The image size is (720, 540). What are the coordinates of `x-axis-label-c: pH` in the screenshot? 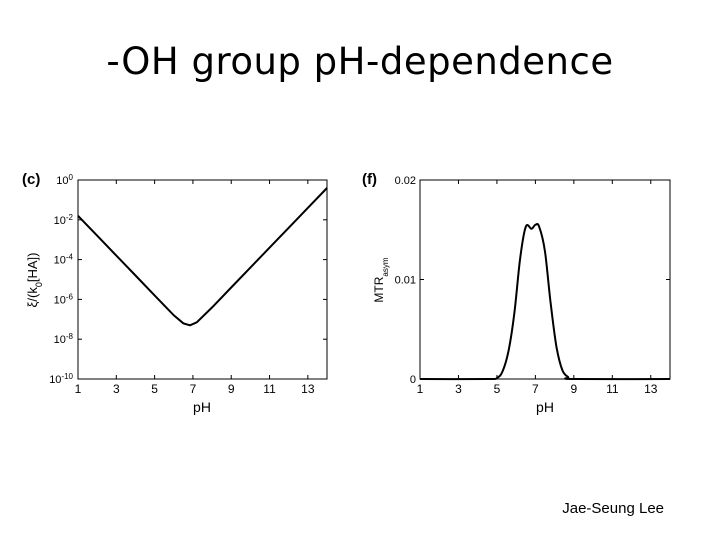 It's located at (202, 407).